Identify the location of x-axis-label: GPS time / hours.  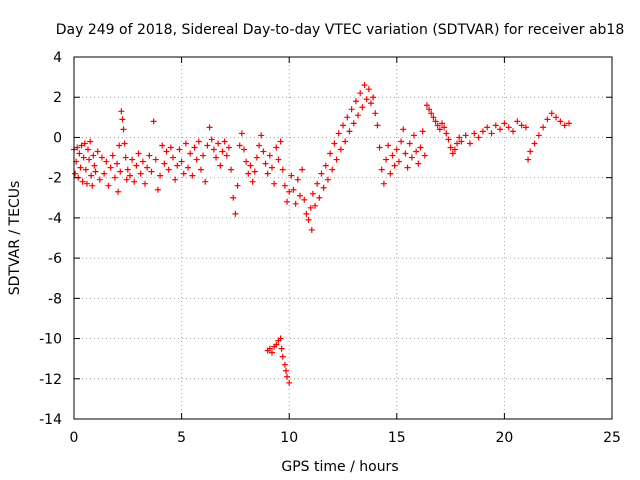
(339, 467).